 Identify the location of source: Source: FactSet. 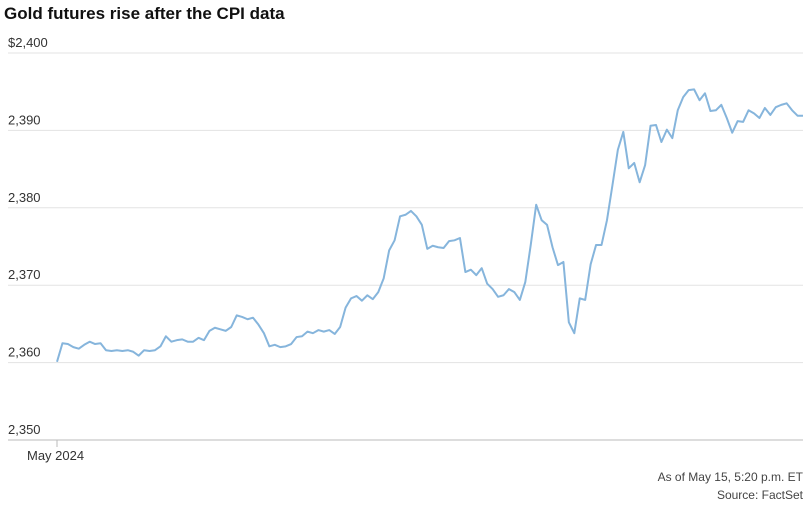
(760, 495).